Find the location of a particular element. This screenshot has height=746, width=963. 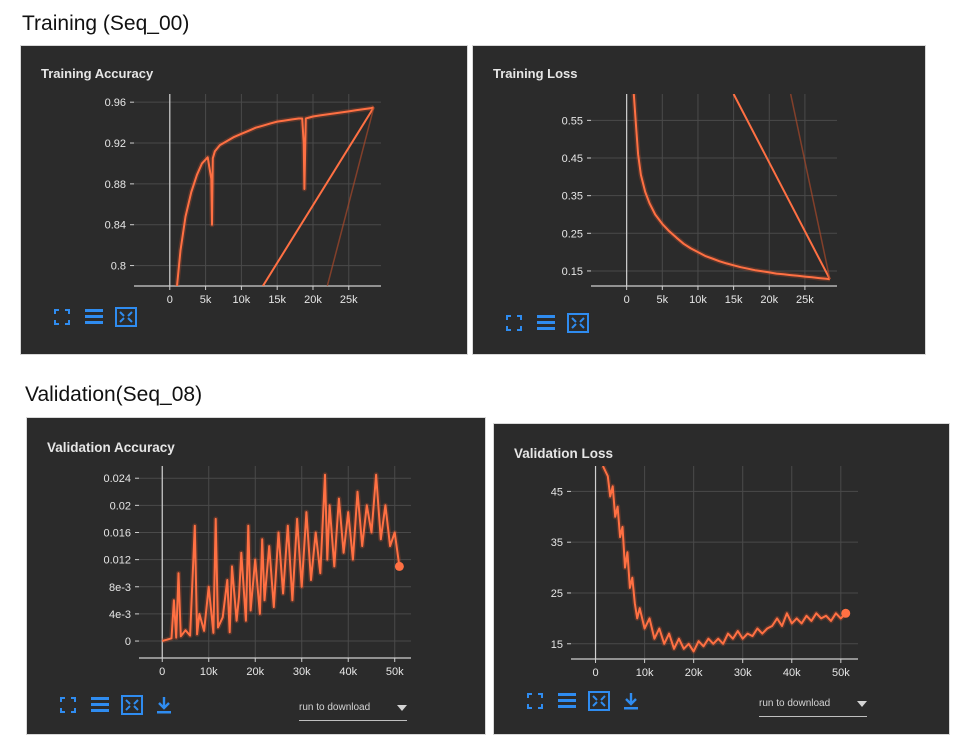

y-tick-label: 0.45 is located at coordinates (572, 159).